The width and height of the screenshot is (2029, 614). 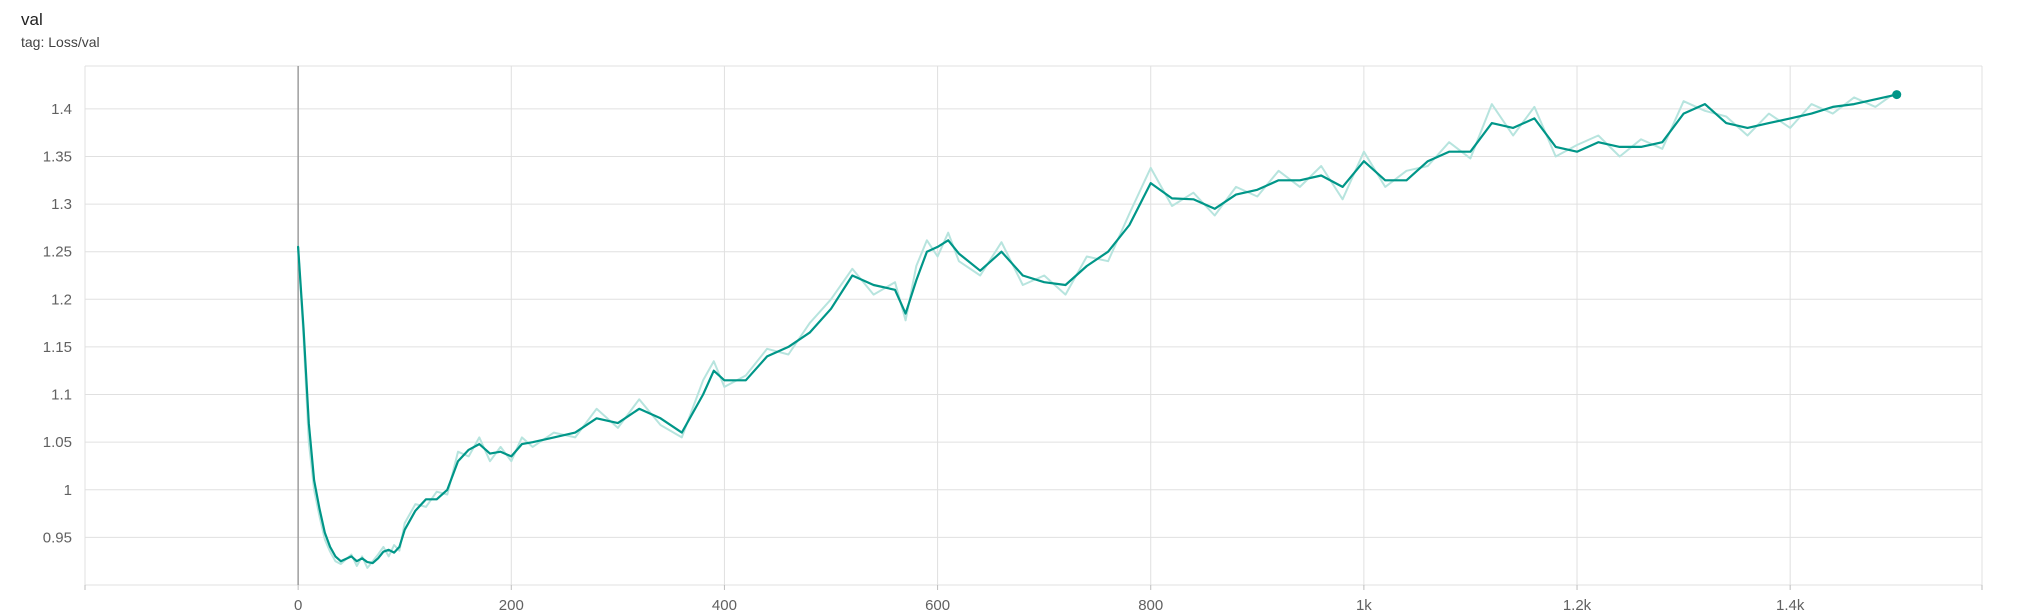 What do you see at coordinates (60, 42) in the screenshot?
I see `chart-tag: tag: Loss/val` at bounding box center [60, 42].